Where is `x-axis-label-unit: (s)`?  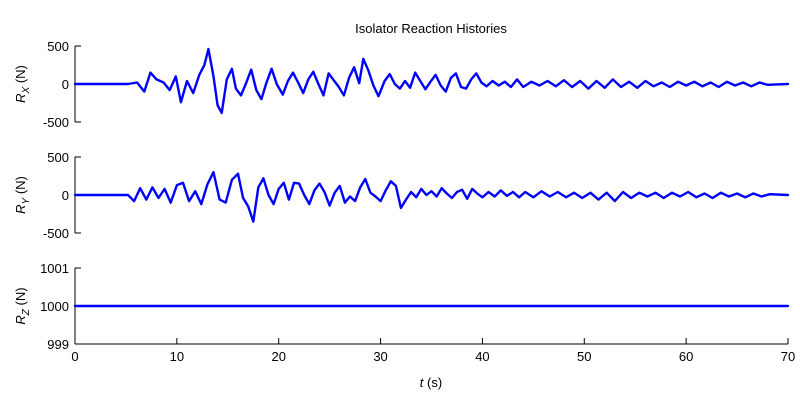 x-axis-label-unit: (s) is located at coordinates (432, 382).